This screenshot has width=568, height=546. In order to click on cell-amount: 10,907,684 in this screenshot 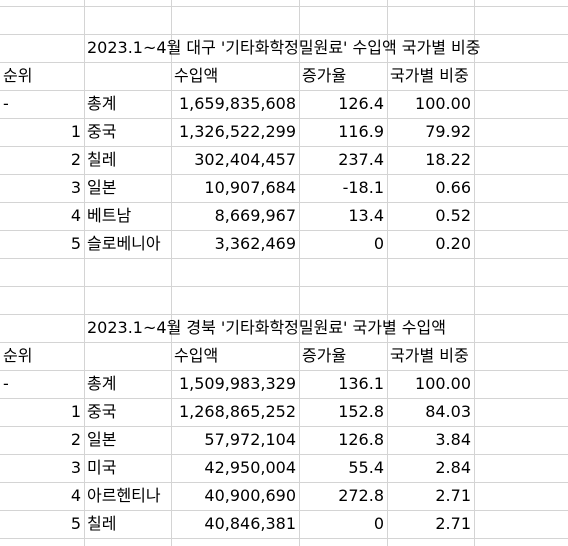, I will do `click(250, 187)`.